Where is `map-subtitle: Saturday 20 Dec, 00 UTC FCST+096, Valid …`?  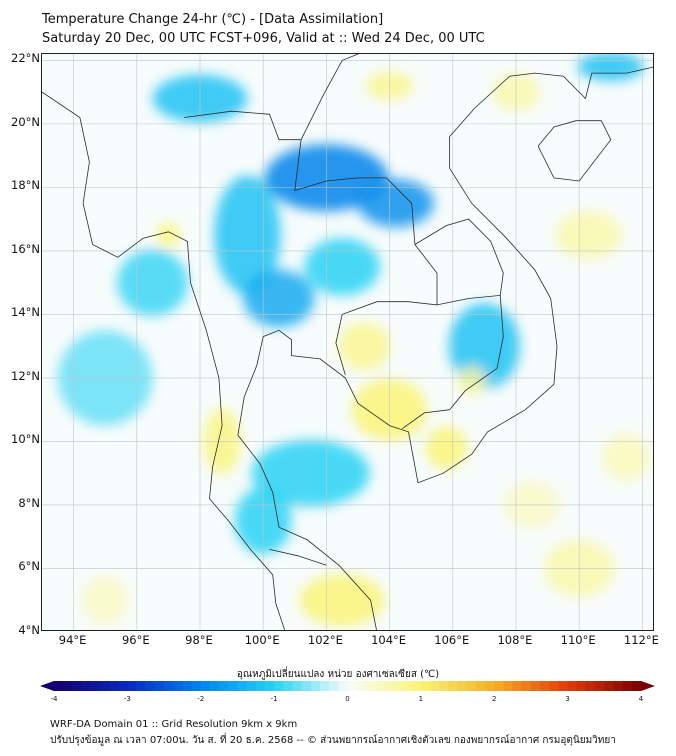 map-subtitle: Saturday 20 Dec, 00 UTC FCST+096, Valid … is located at coordinates (263, 38).